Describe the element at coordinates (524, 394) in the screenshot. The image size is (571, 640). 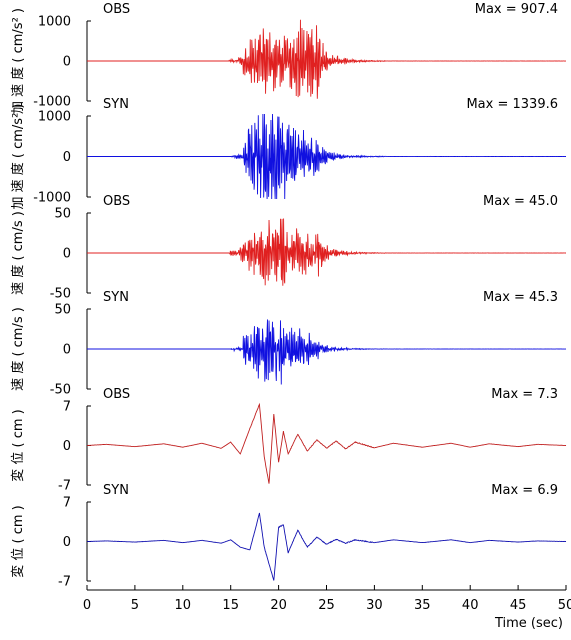
I see `max-value-label: Max = 7.3` at that location.